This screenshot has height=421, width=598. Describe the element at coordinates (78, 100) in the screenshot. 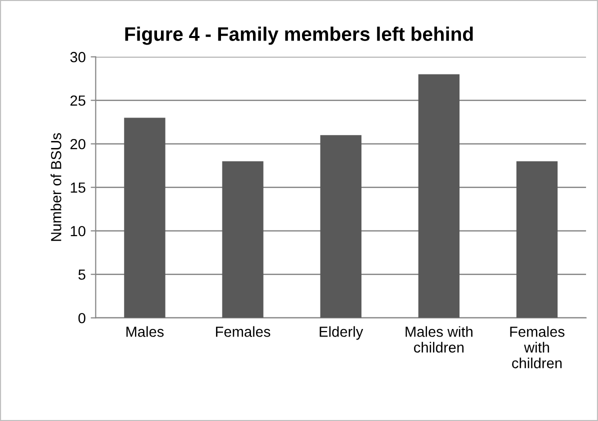

I see `y-tick-label: 25` at that location.